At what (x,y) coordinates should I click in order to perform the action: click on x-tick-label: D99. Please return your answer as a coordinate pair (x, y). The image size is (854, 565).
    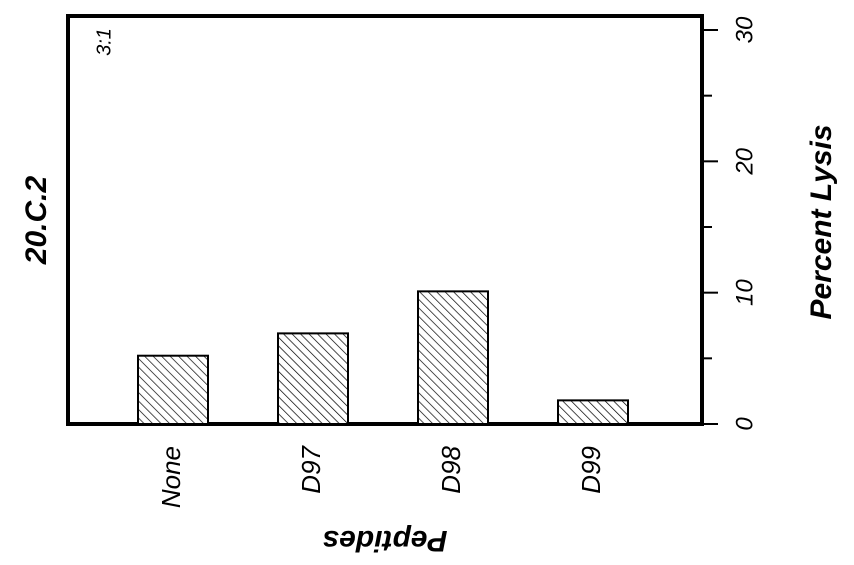
    Looking at the image, I should click on (591, 470).